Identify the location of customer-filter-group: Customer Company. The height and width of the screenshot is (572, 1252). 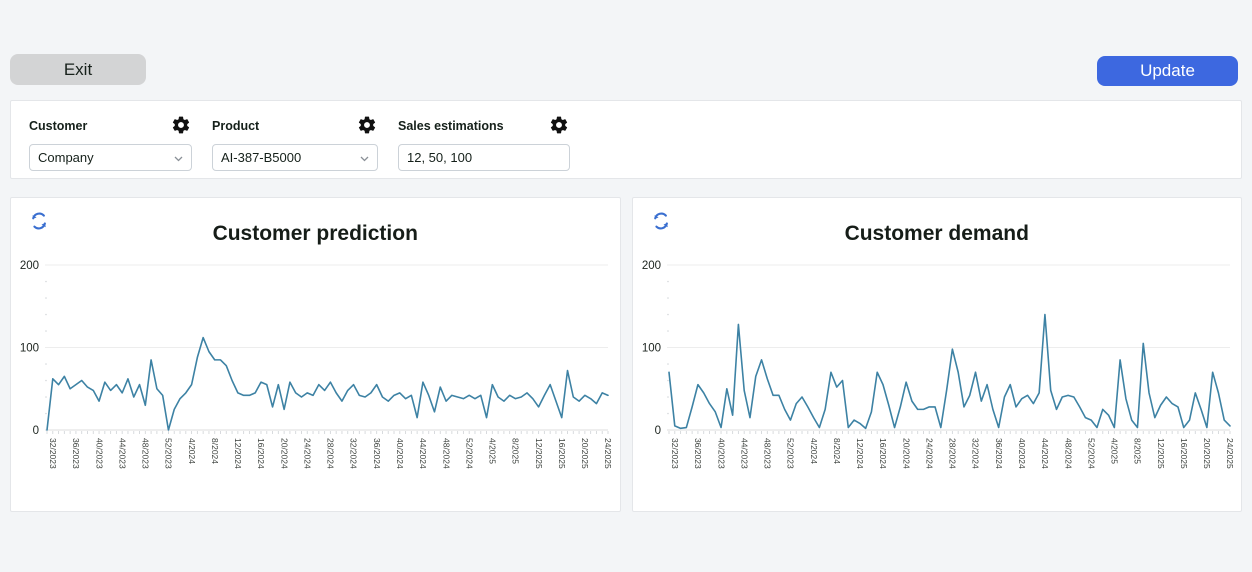
(110, 143).